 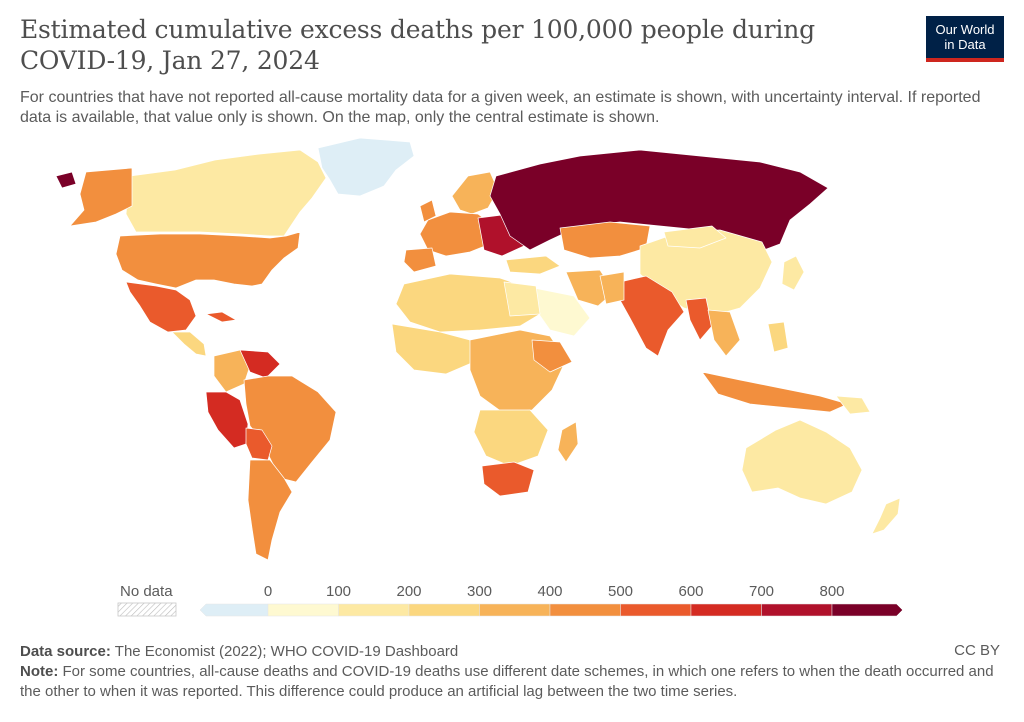 I want to click on country-south-africa, so click(x=508, y=479).